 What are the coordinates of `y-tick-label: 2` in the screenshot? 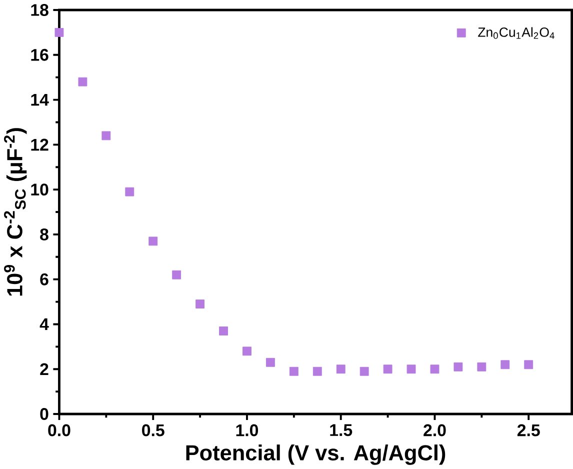 It's located at (44, 369).